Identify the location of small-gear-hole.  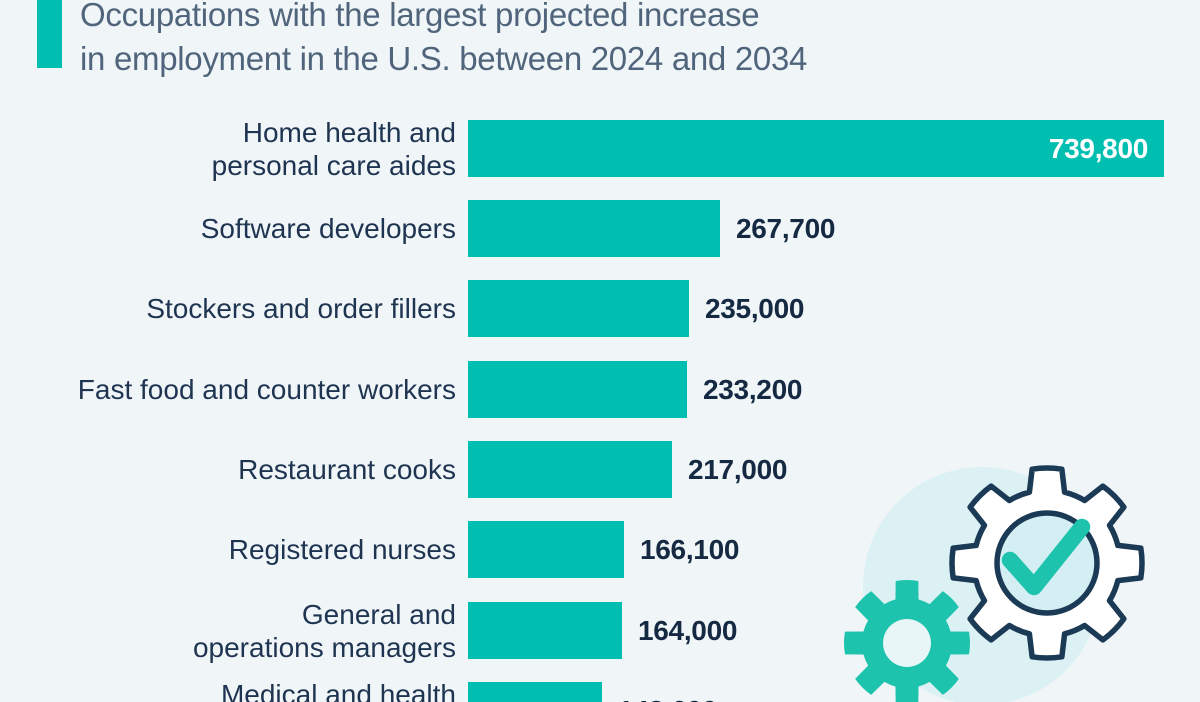
(907, 643).